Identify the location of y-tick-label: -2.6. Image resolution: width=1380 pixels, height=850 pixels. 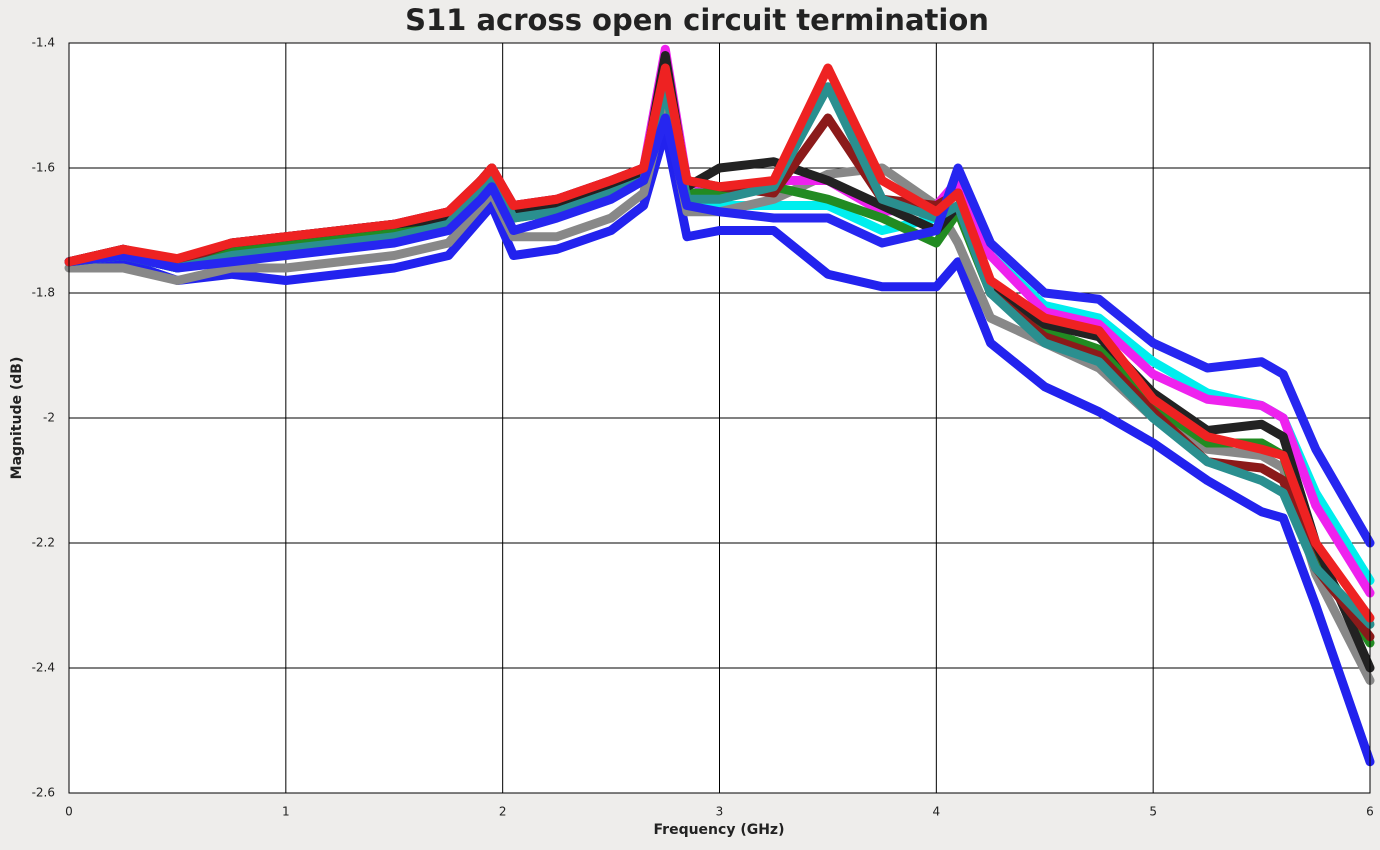
(43, 793).